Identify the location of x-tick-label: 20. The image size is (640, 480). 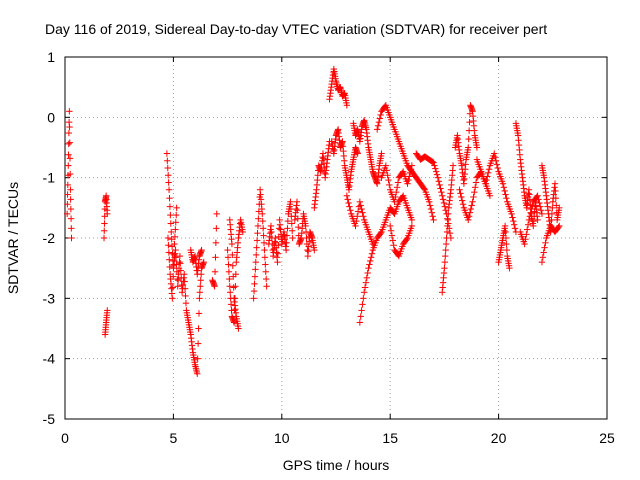
(499, 438).